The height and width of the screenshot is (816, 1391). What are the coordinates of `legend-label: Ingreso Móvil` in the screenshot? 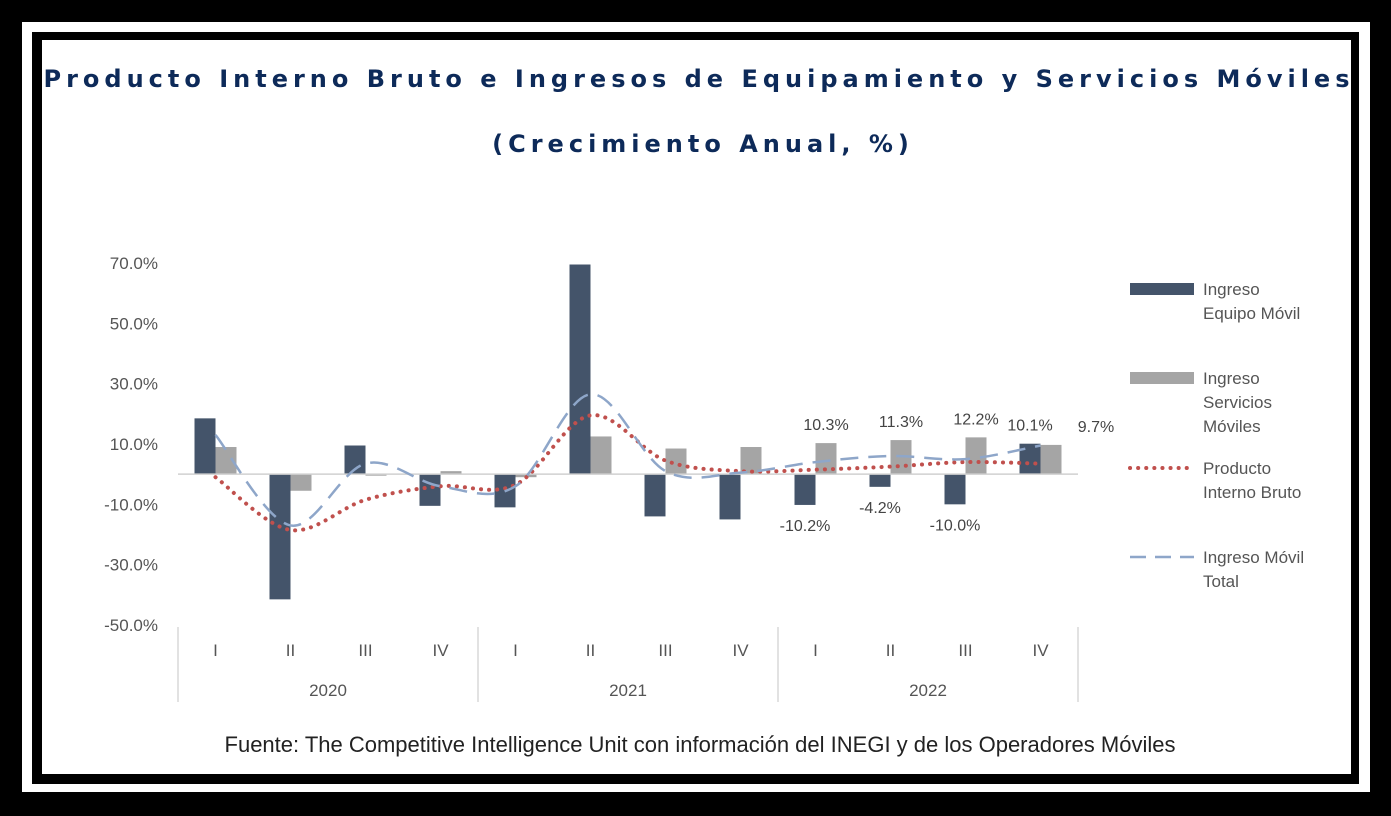 It's located at (1253, 557).